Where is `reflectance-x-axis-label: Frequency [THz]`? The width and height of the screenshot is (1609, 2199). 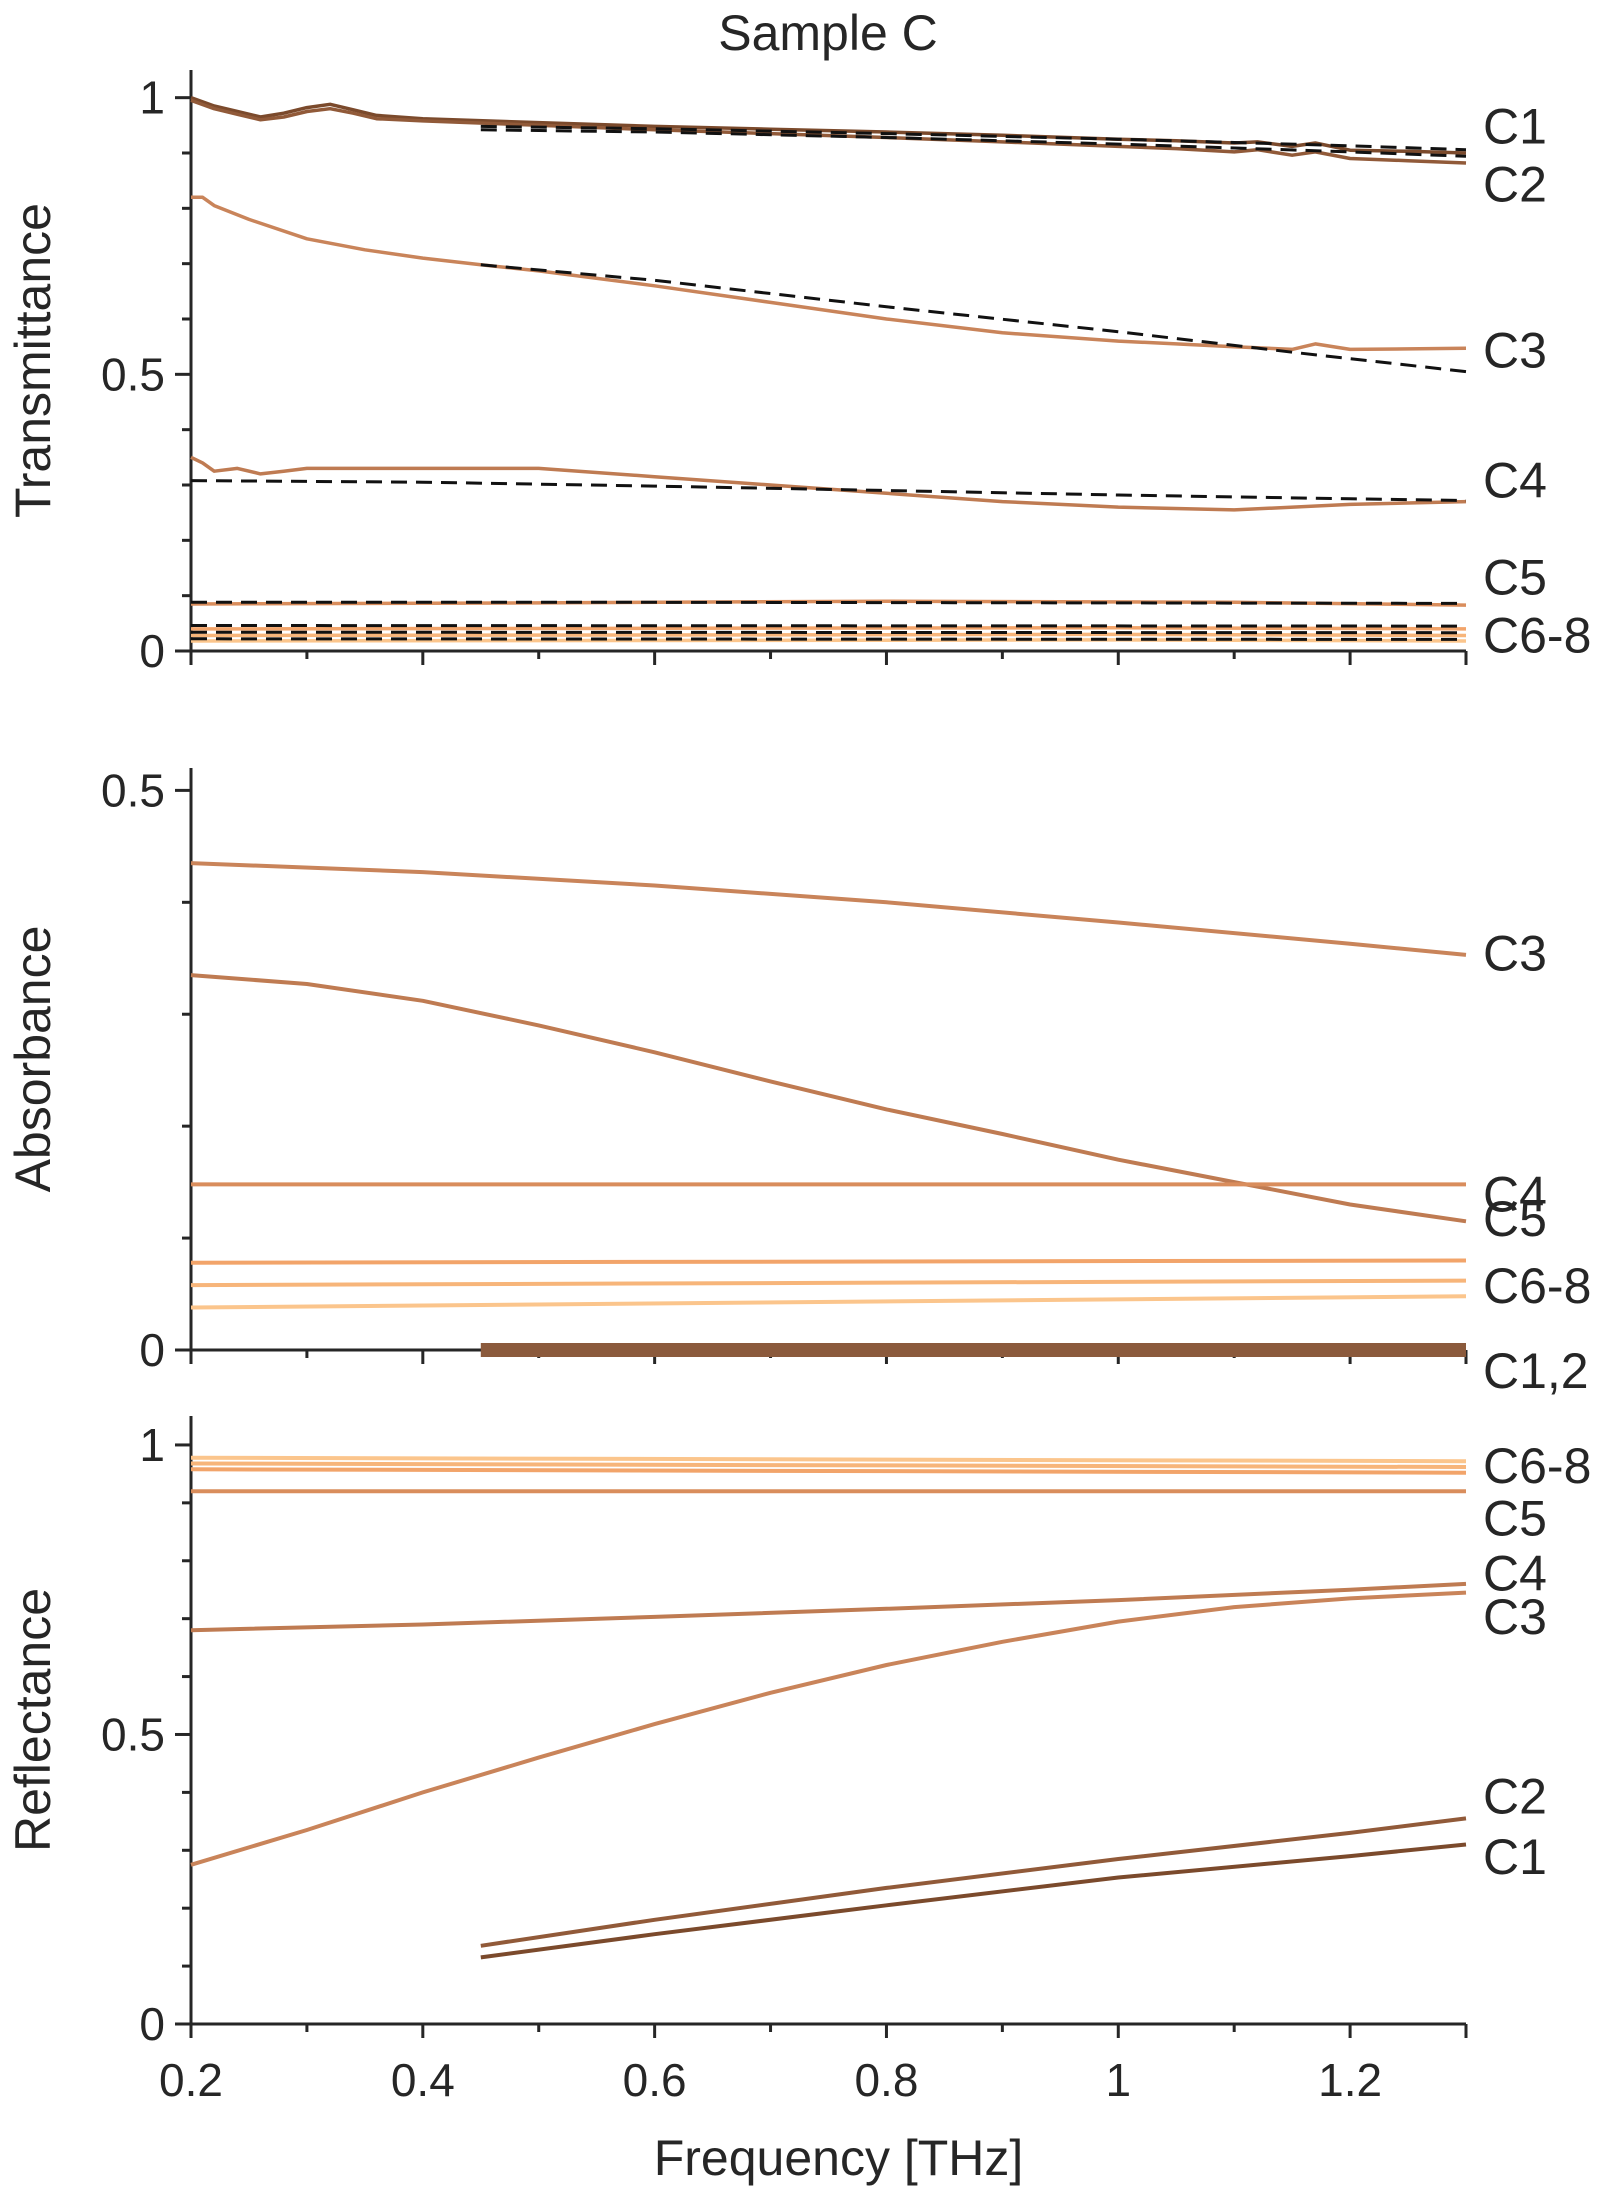 reflectance-x-axis-label: Frequency [THz] is located at coordinates (839, 2158).